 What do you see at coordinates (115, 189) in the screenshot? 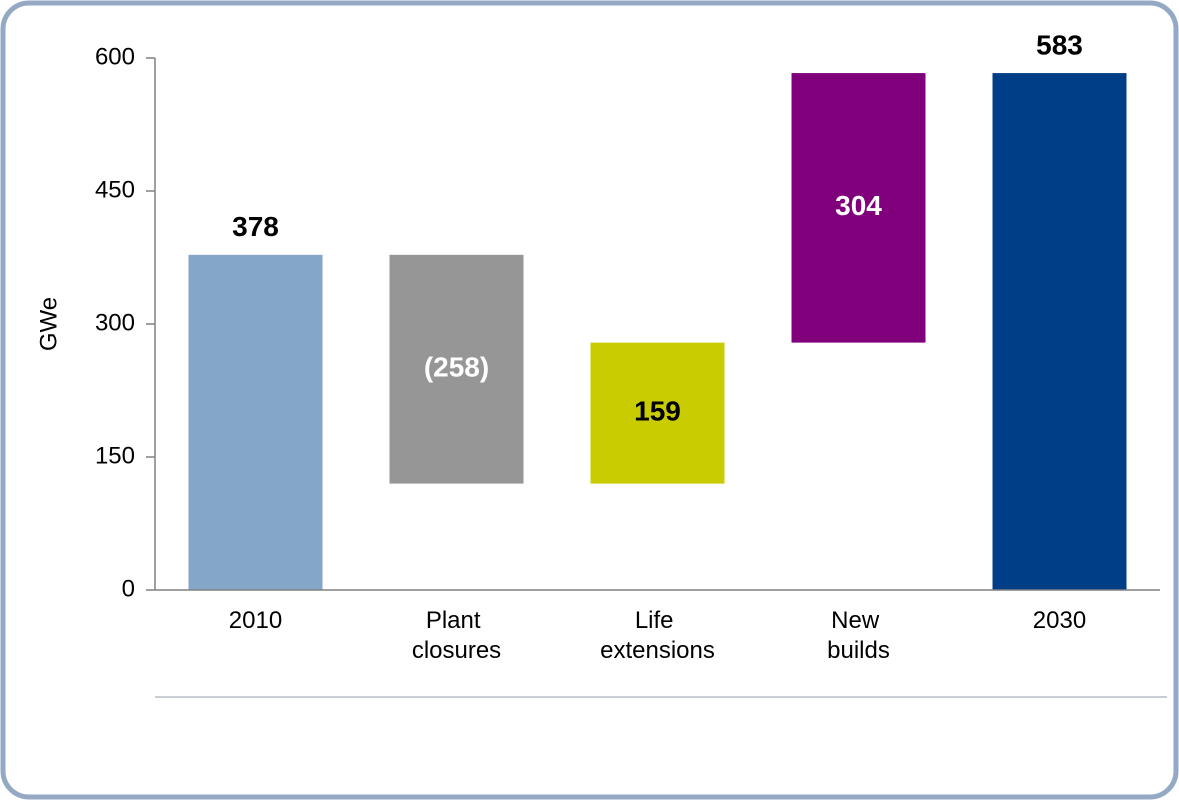
I see `y-tick-label: 450` at bounding box center [115, 189].